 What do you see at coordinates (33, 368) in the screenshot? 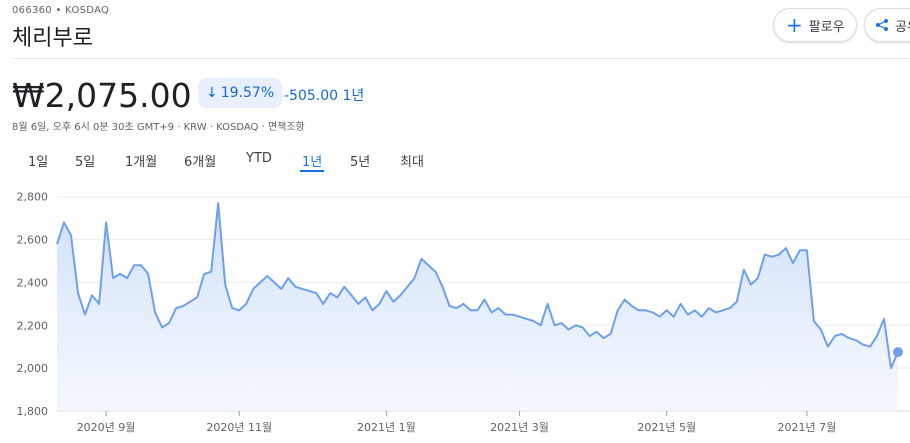
I see `y-tick-label: 2,000` at bounding box center [33, 368].